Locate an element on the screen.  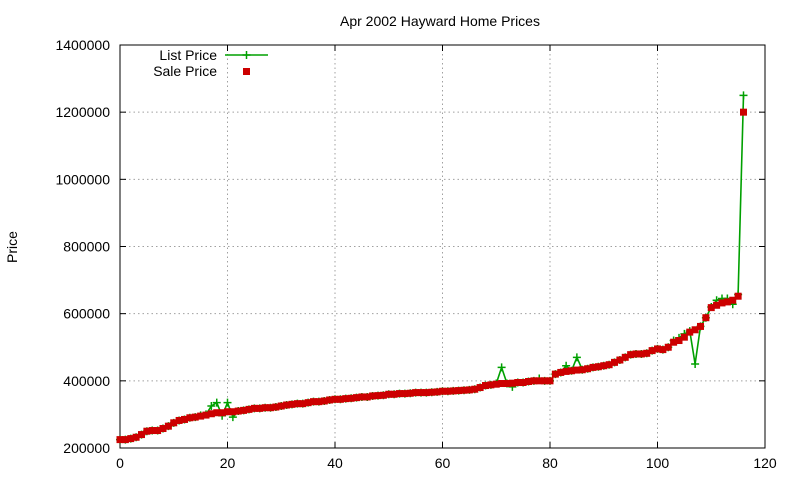
legend-swatch-list-price is located at coordinates (246, 55).